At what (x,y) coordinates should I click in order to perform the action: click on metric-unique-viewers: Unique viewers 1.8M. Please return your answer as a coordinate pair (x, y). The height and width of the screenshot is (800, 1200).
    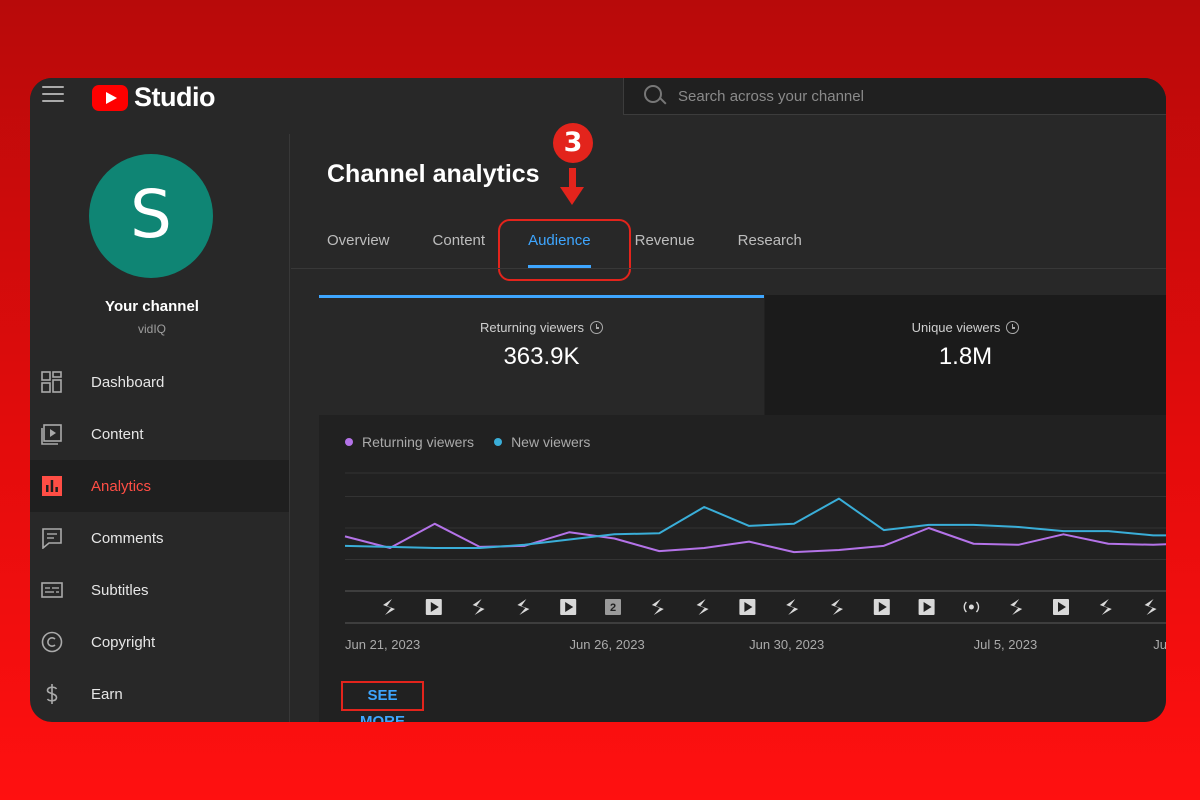
    Looking at the image, I should click on (965, 355).